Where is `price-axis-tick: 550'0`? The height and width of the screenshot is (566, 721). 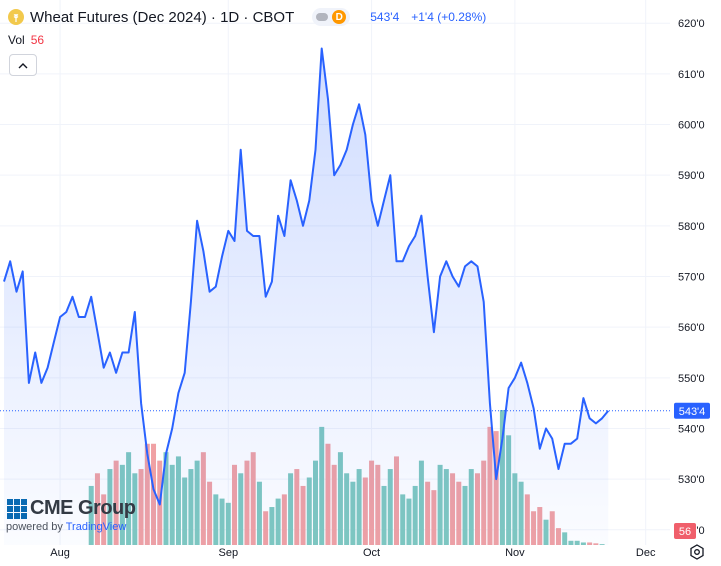 price-axis-tick: 550'0 is located at coordinates (691, 379).